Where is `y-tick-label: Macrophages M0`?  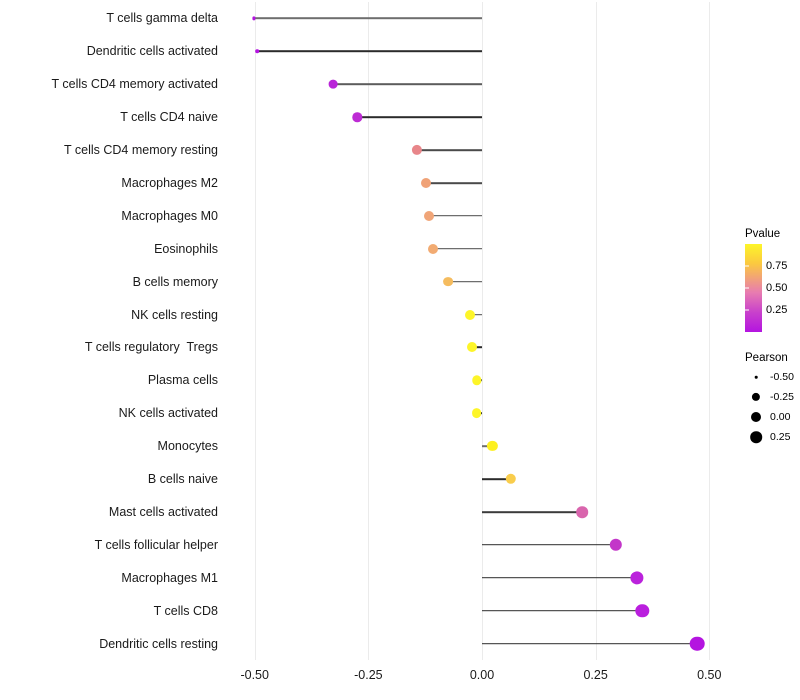
y-tick-label: Macrophages M0 is located at coordinates (169, 215).